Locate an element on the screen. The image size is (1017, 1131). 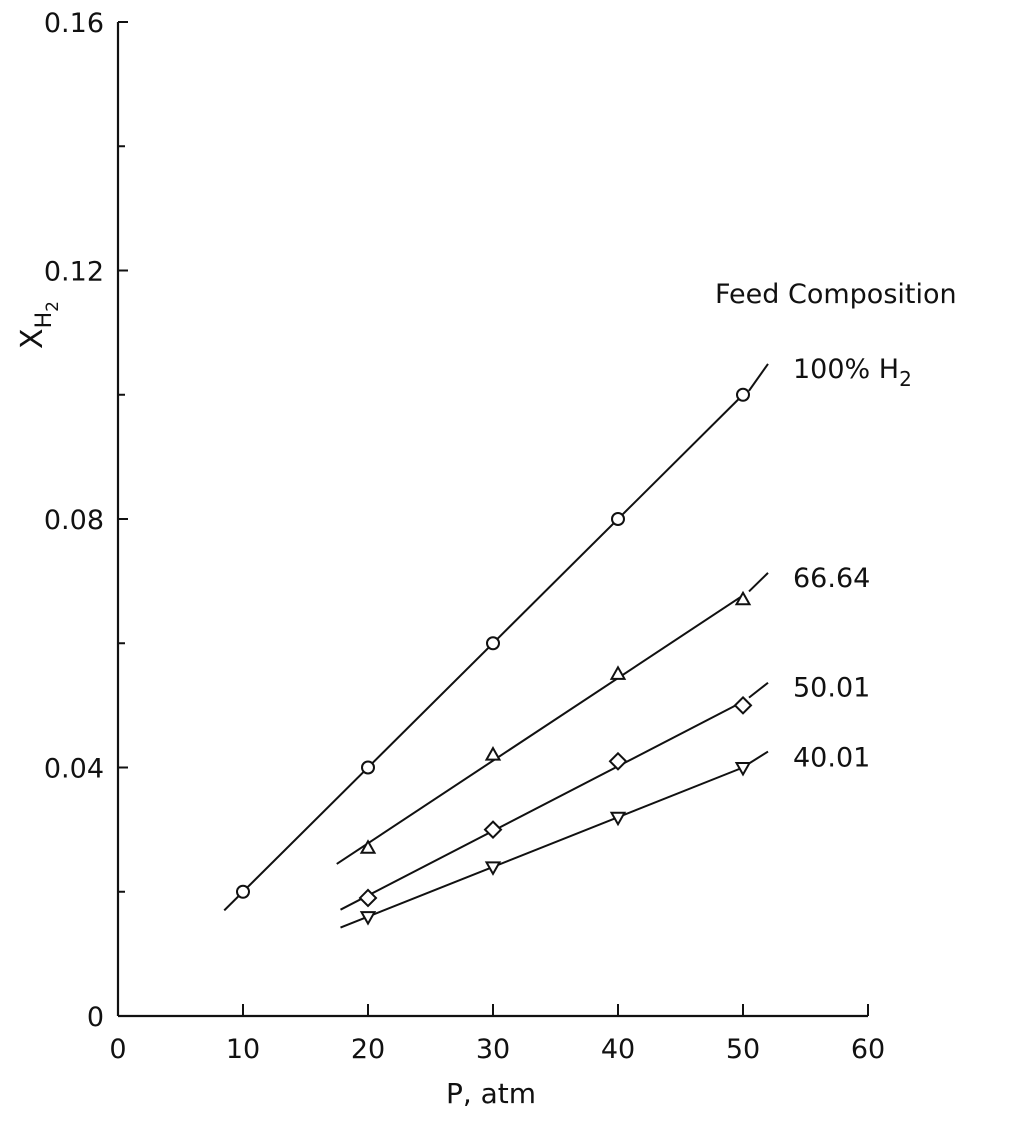
legend-title: Feed Composition is located at coordinates (836, 294).